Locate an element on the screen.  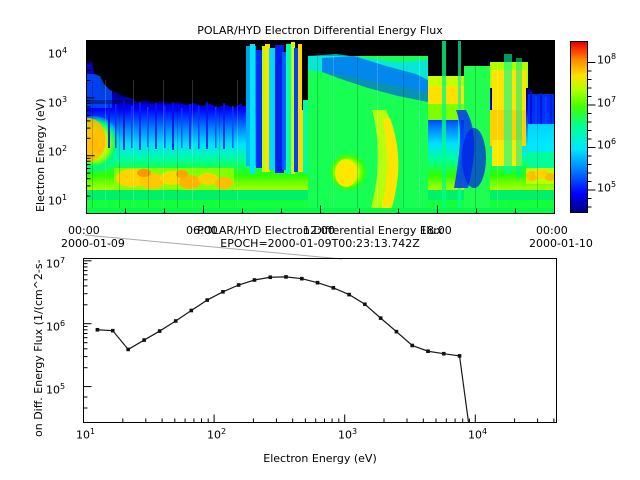
spectrogram-xdate-4: 2000-01-10 is located at coordinates (561, 243).